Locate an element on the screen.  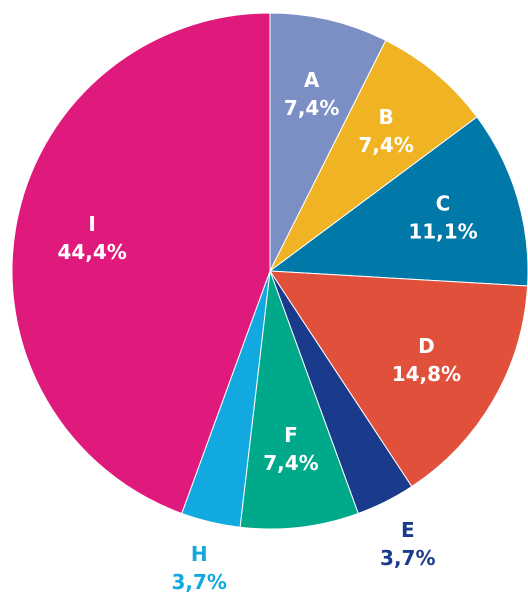
slice-value-label: 44,4% is located at coordinates (91, 252).